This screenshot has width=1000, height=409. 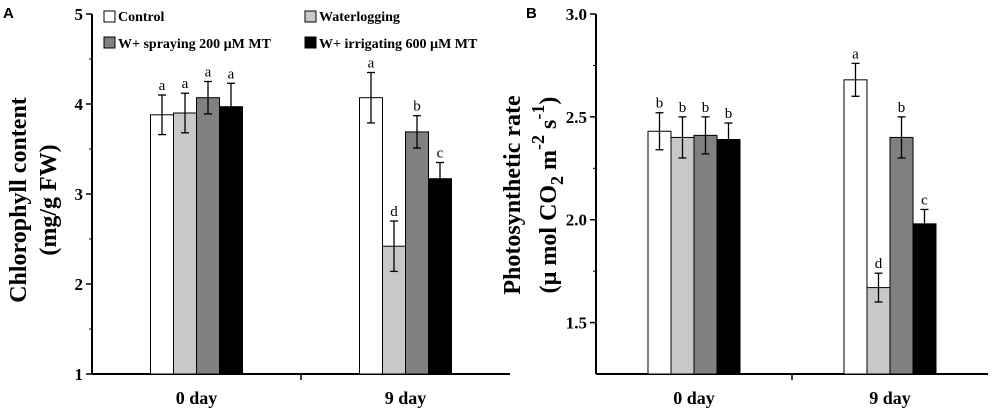 I want to click on y-axis-label-line1: Chlorophyll content, so click(x=19, y=200).